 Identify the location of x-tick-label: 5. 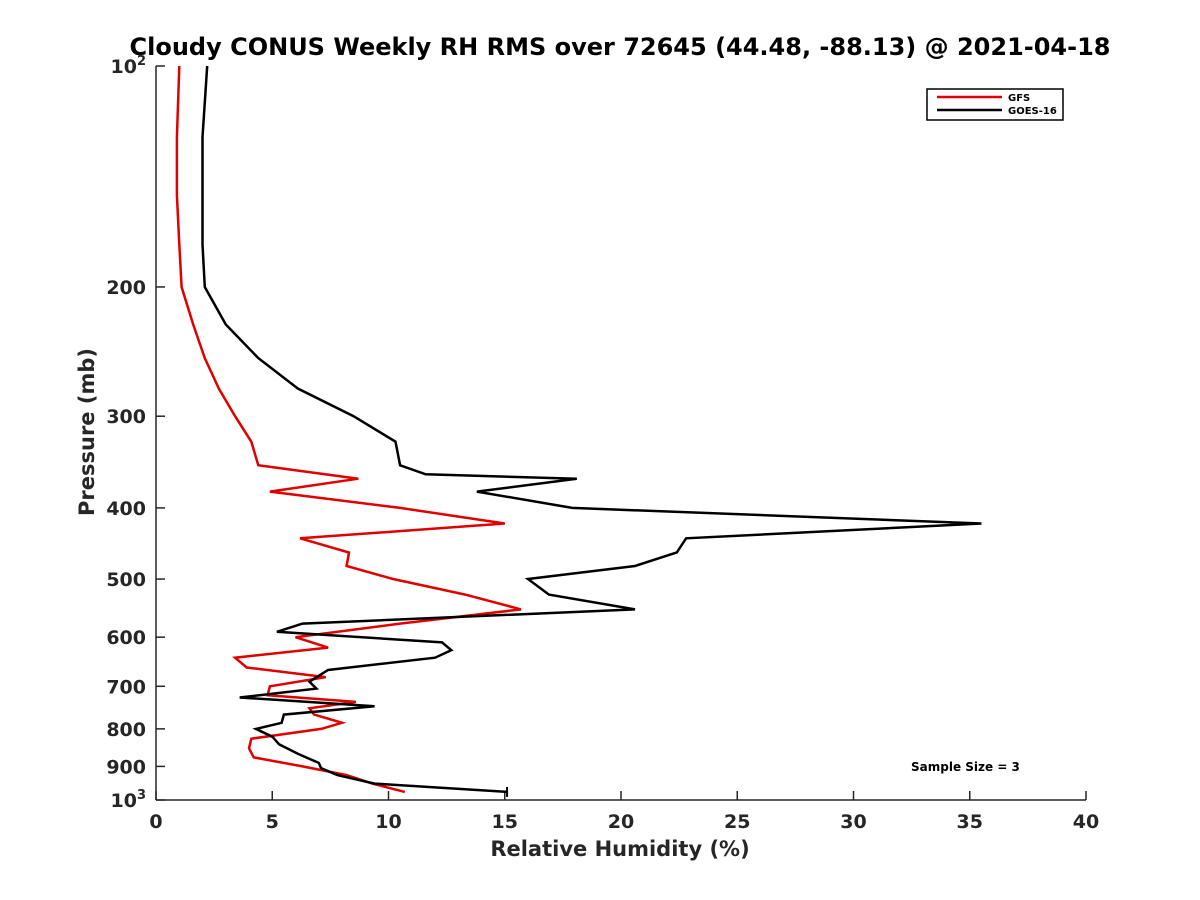
(272, 822).